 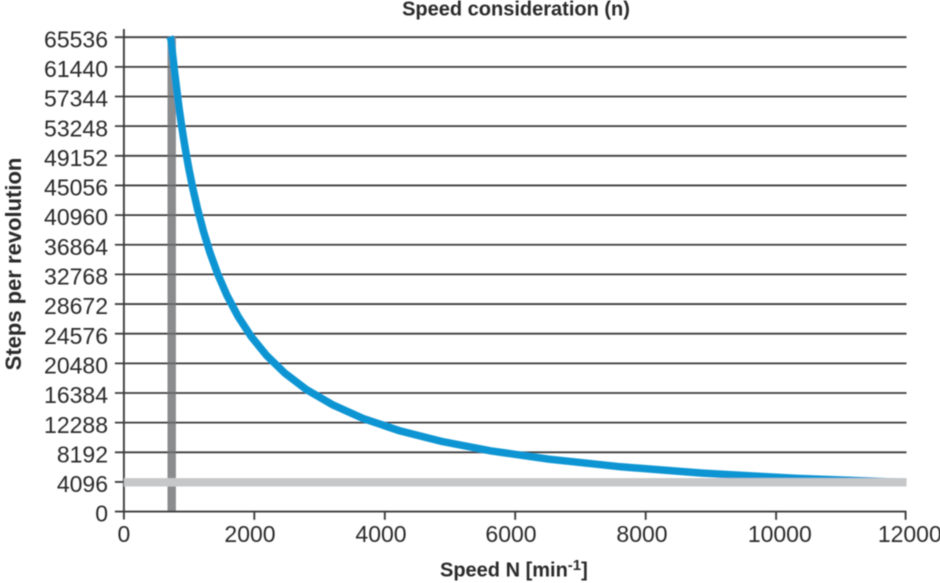 What do you see at coordinates (510, 534) in the screenshot?
I see `svg-text: 6000` at bounding box center [510, 534].